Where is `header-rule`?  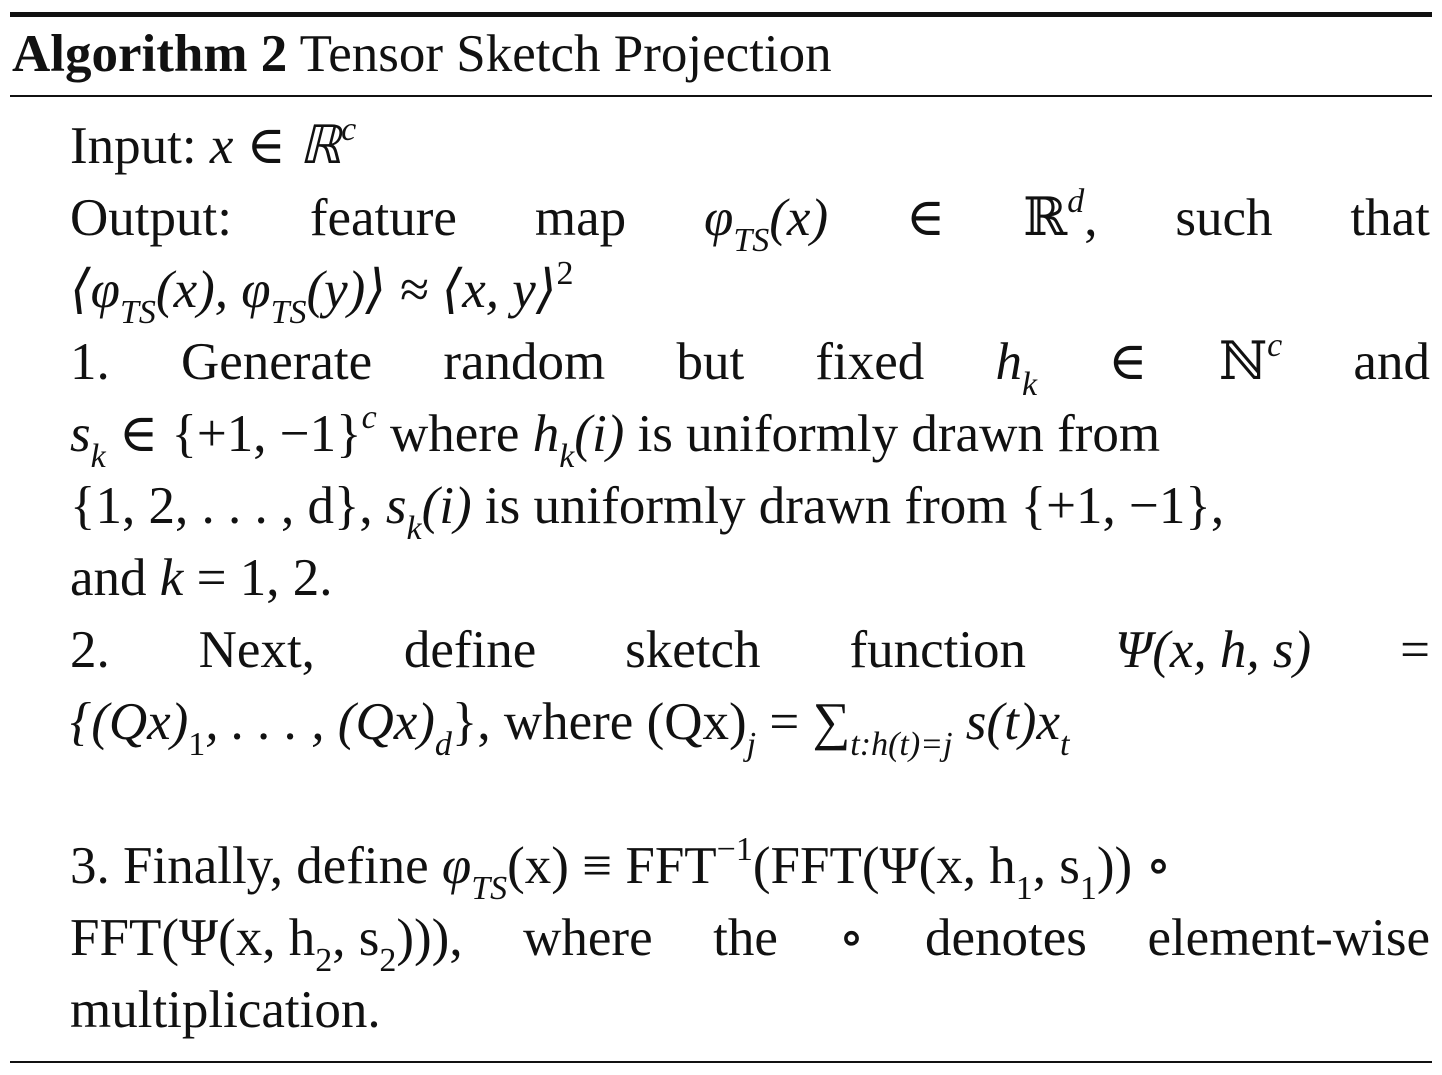
header-rule is located at coordinates (721, 96).